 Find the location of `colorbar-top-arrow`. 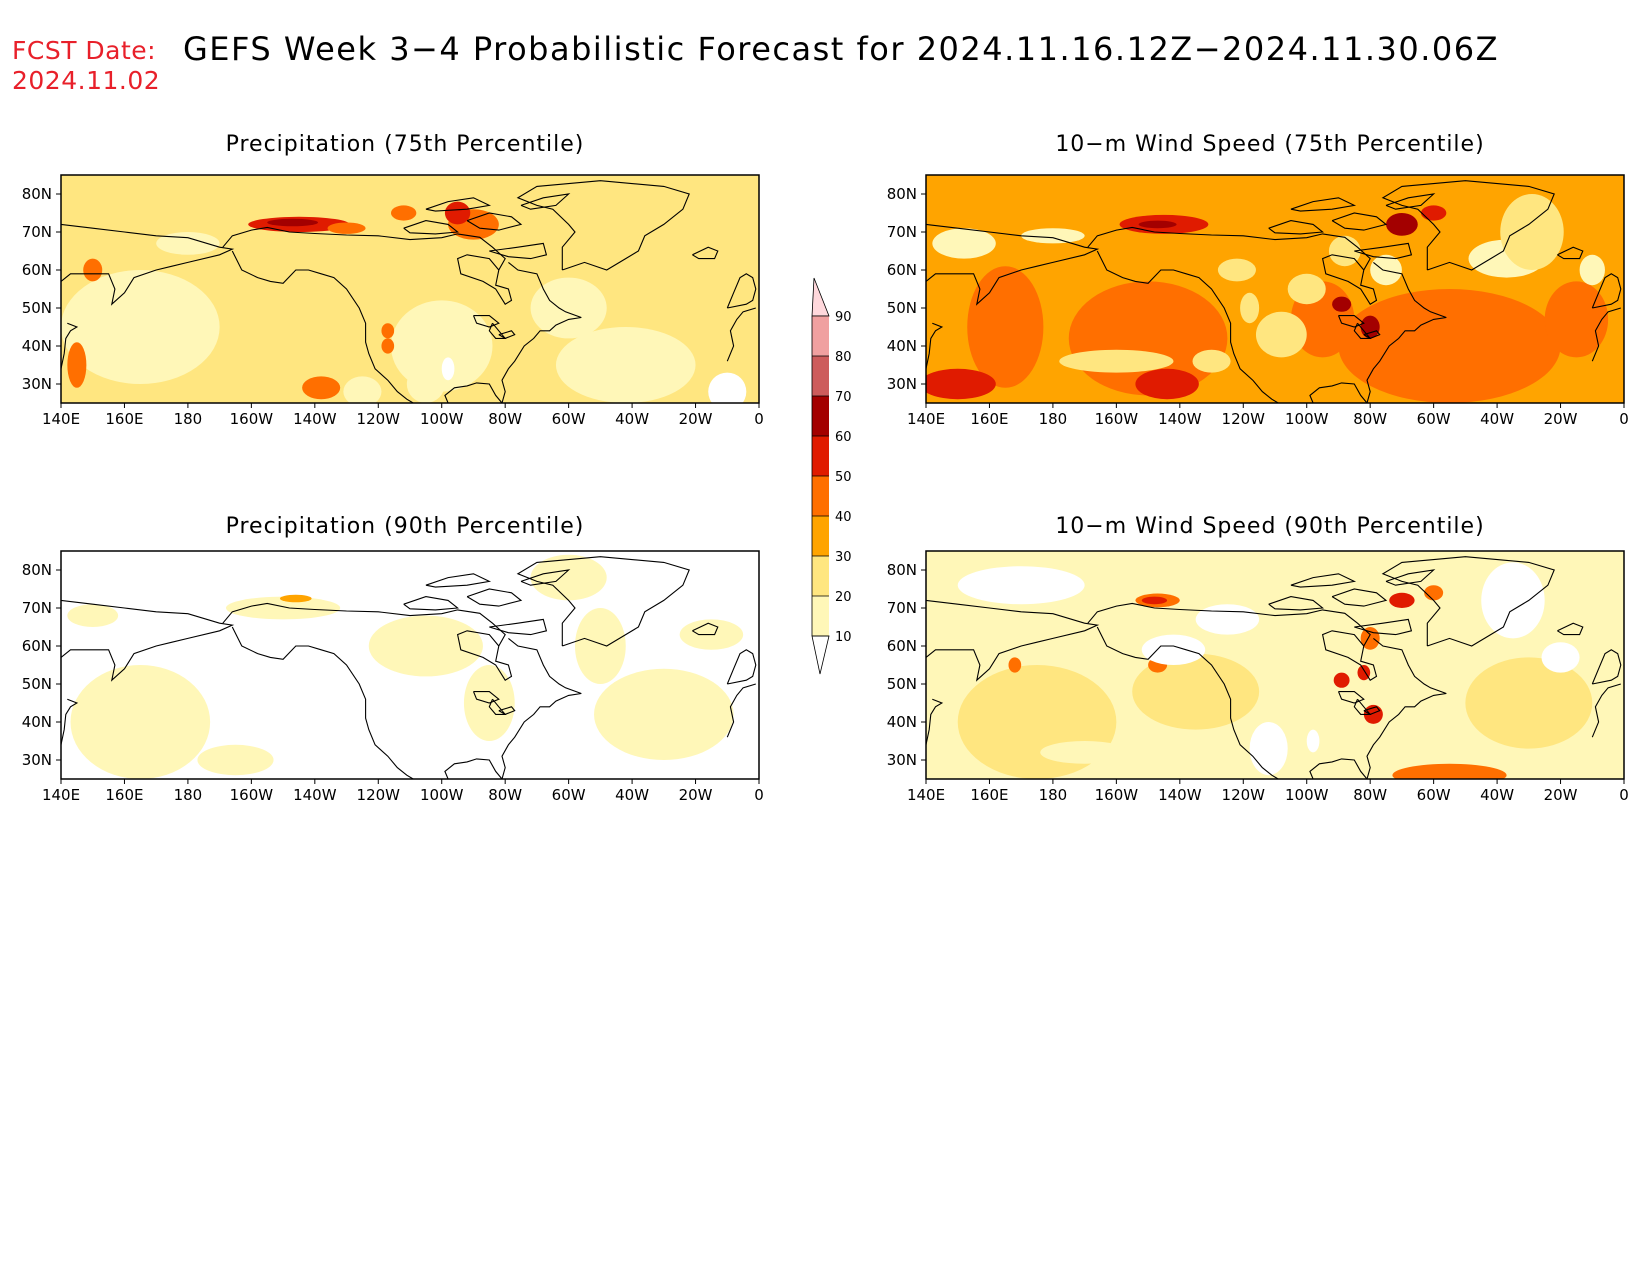

colorbar-top-arrow is located at coordinates (820, 297).